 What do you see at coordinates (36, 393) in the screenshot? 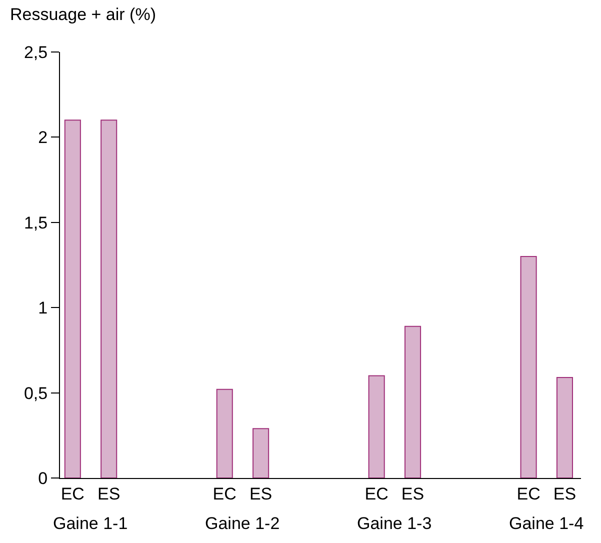
I see `y-tick-label: 0,5` at bounding box center [36, 393].